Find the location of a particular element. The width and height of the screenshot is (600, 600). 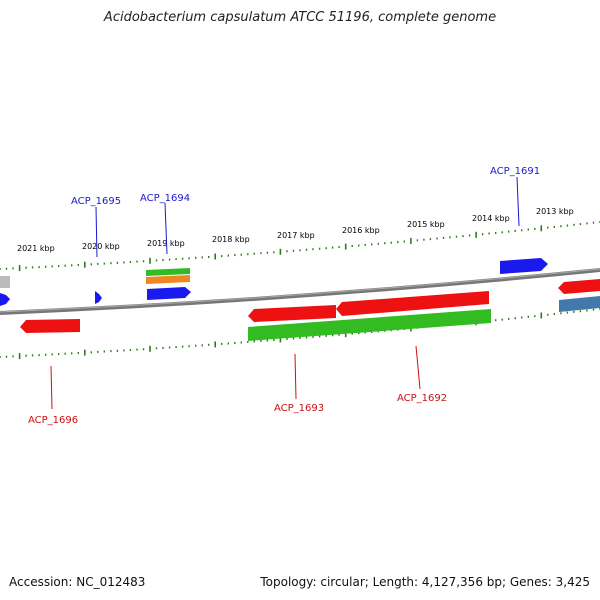

accession-text: Accession: NC_012483 is located at coordinates (77, 582).